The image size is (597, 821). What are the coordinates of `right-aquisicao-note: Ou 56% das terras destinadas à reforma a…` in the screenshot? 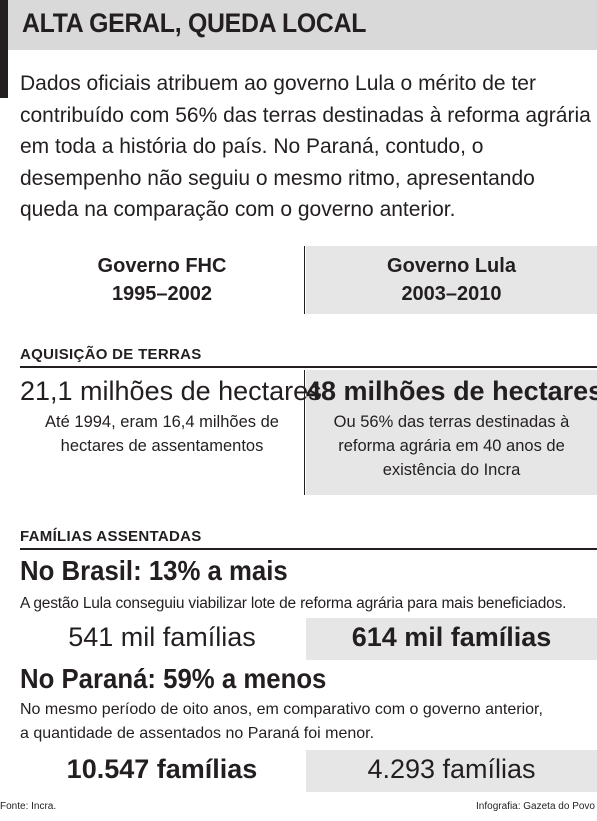 It's located at (451, 446).